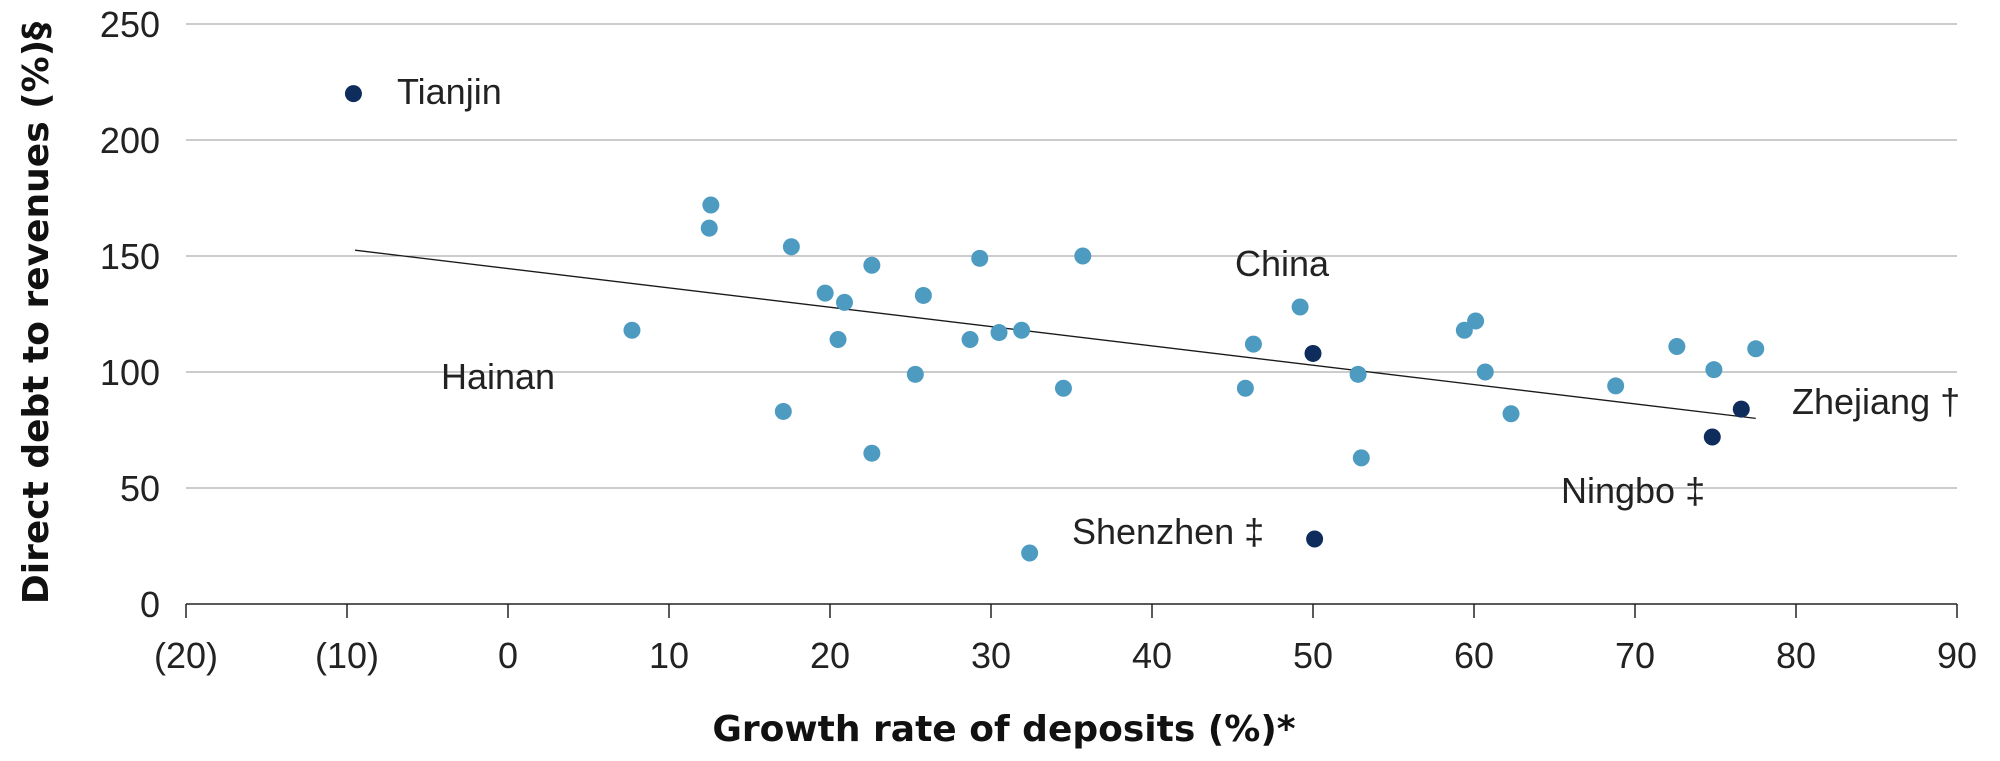 The height and width of the screenshot is (761, 2000). Describe the element at coordinates (130, 372) in the screenshot. I see `y-tick-label: 100` at that location.